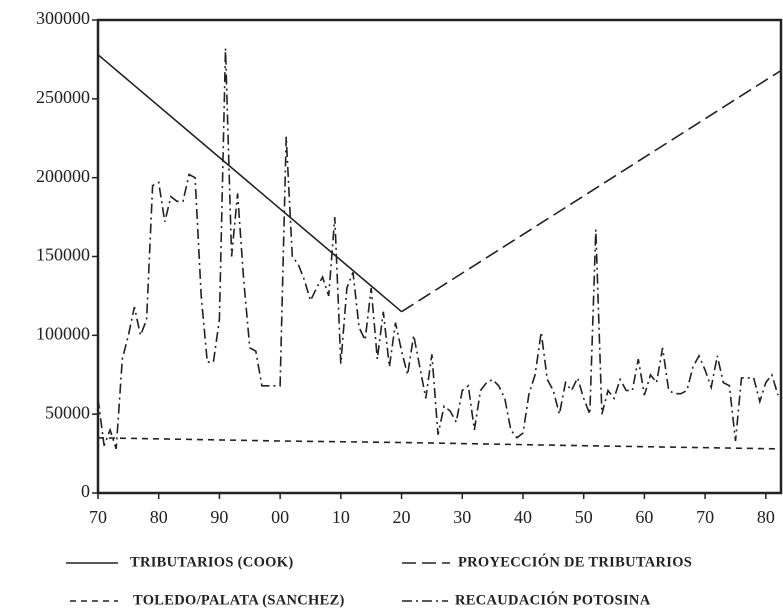  Describe the element at coordinates (63, 18) in the screenshot. I see `y-tick-label: 300000` at that location.